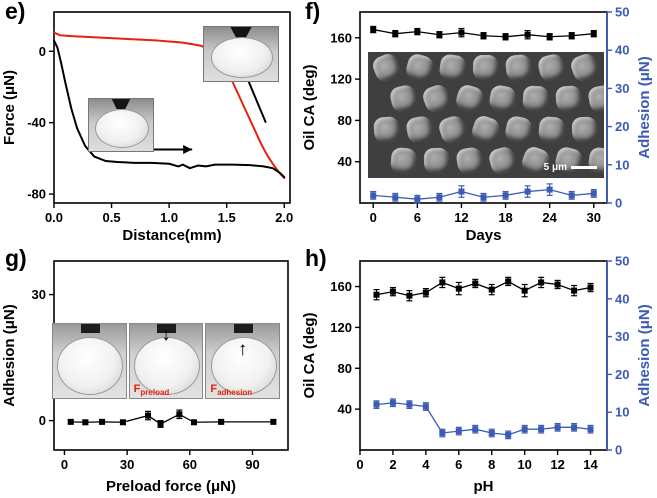 The height and width of the screenshot is (498, 657). I want to click on svg-text: 18, so click(505, 217).